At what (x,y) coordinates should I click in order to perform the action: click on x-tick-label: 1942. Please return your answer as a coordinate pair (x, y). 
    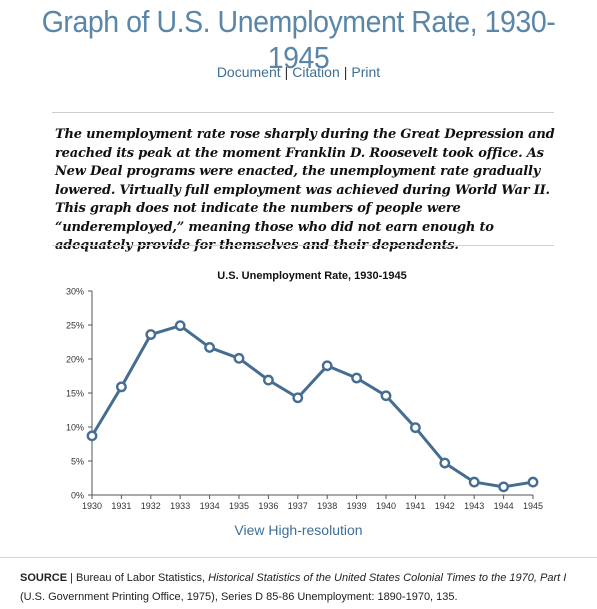
    Looking at the image, I should click on (445, 506).